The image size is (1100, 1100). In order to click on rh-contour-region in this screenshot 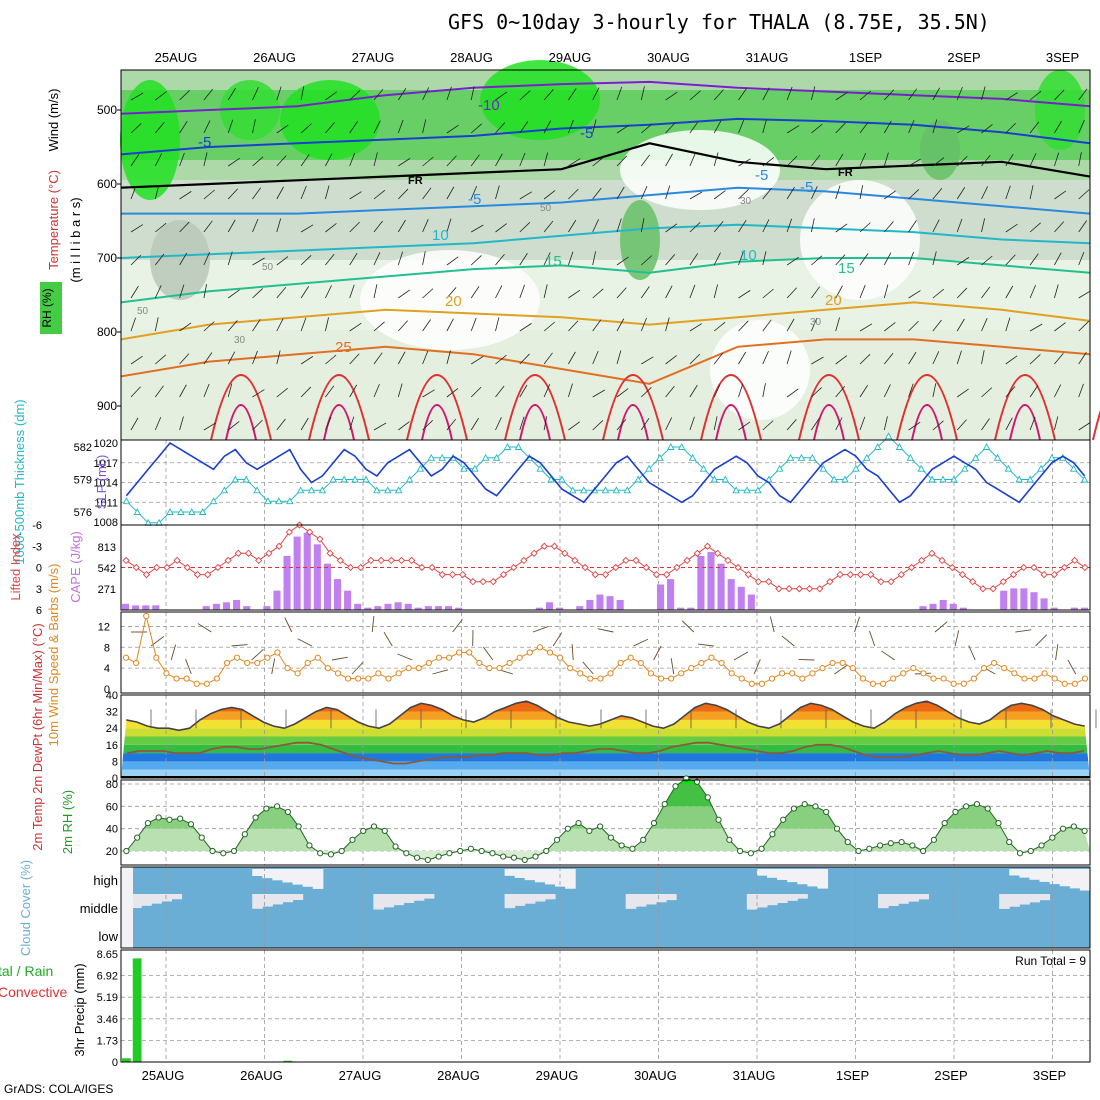, I will do `click(330, 120)`.